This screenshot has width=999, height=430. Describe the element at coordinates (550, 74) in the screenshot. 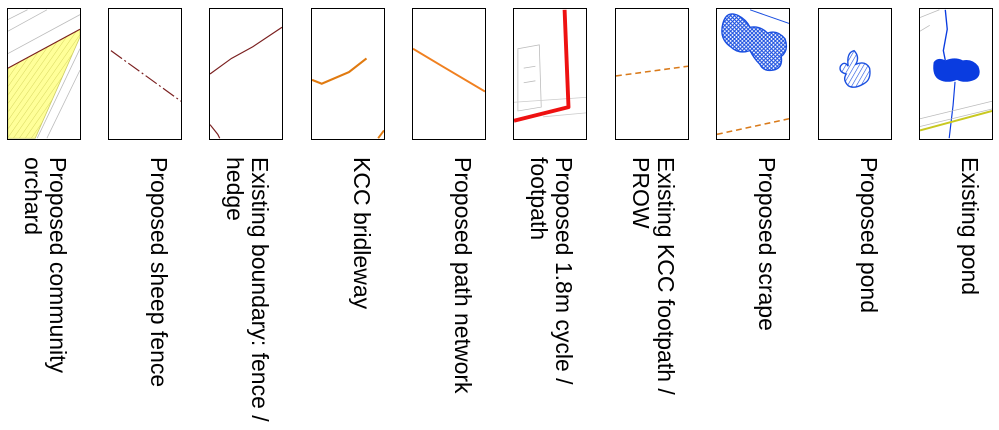

I see `cycle-footpath-swatch` at that location.